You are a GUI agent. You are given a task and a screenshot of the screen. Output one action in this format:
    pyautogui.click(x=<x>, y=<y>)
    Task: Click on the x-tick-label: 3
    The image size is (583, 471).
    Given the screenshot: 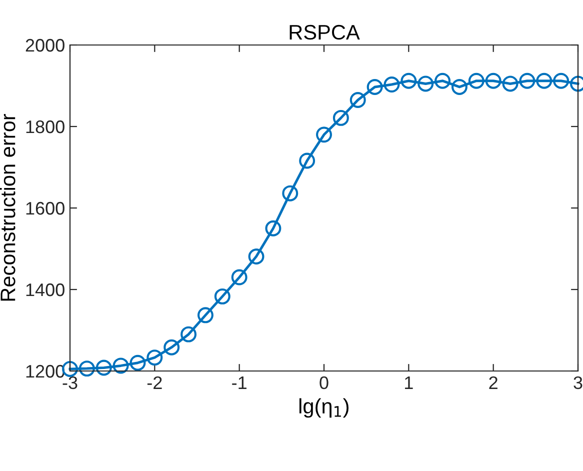 What is the action you would take?
    pyautogui.click(x=578, y=383)
    